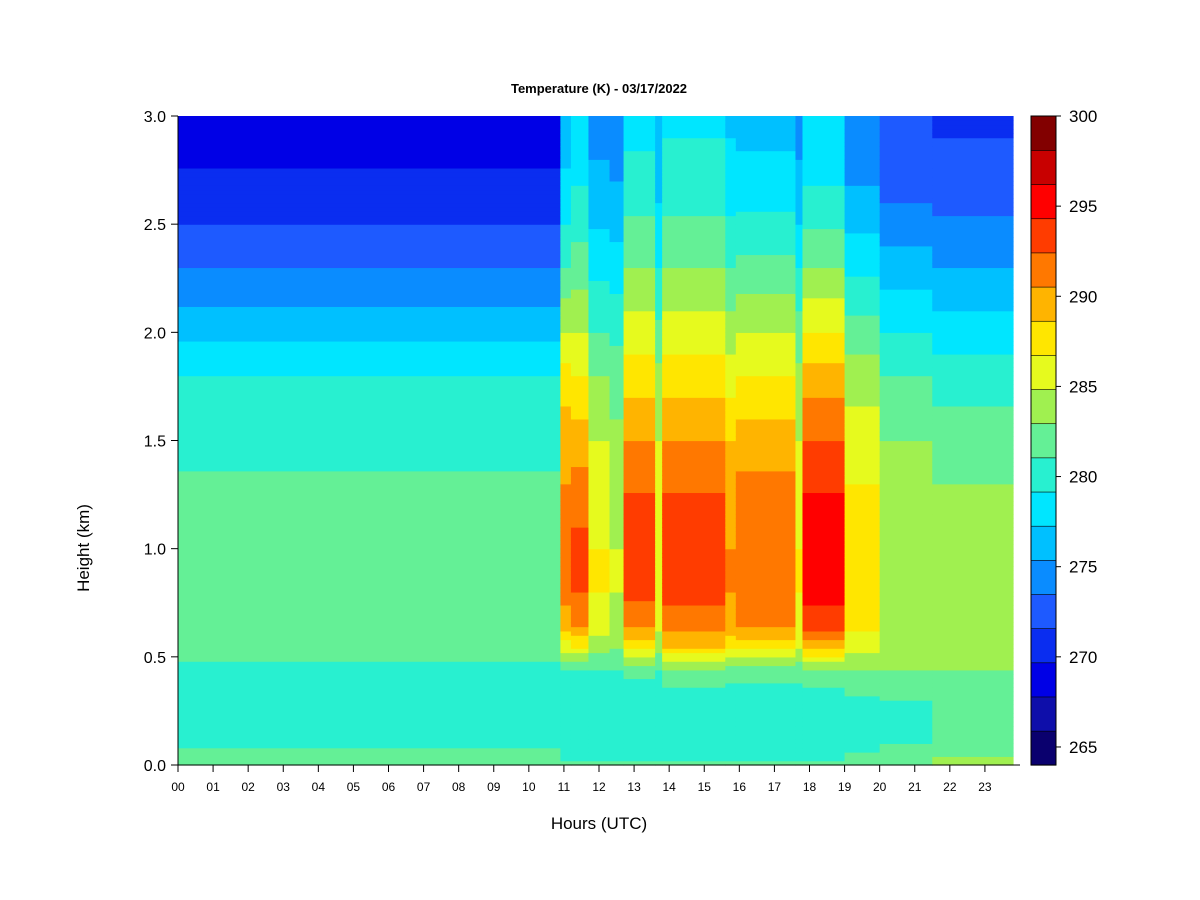  Describe the element at coordinates (1043, 543) in the screenshot. I see `colorbar-segment` at that location.